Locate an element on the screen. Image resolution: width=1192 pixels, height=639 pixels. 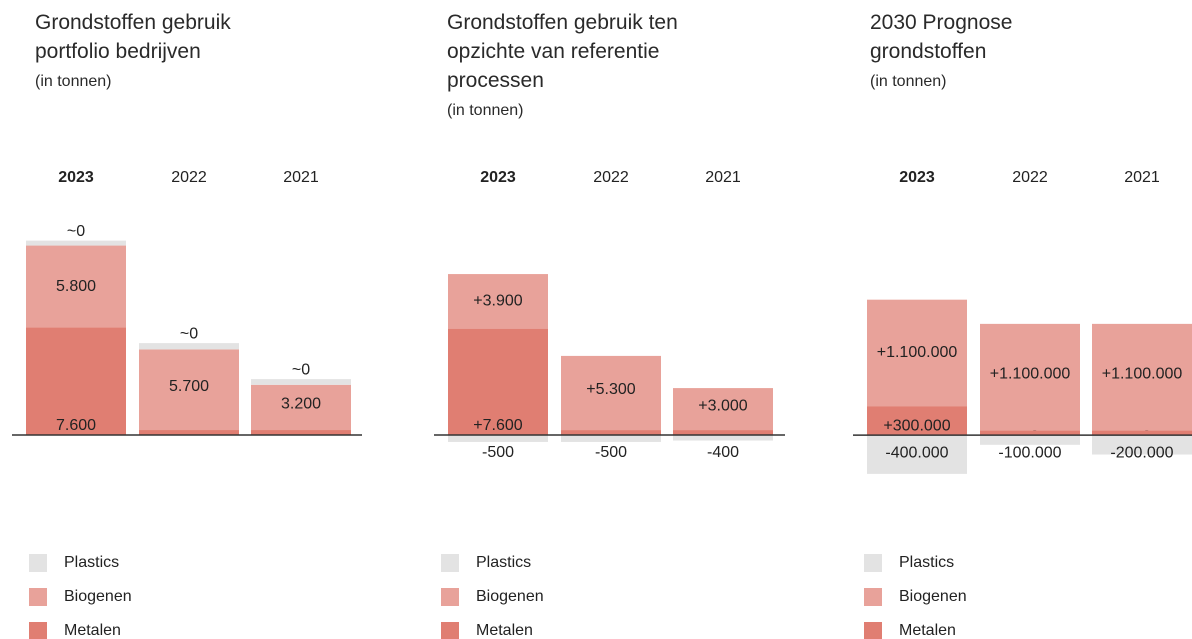
value-label: 5.800 is located at coordinates (76, 286).